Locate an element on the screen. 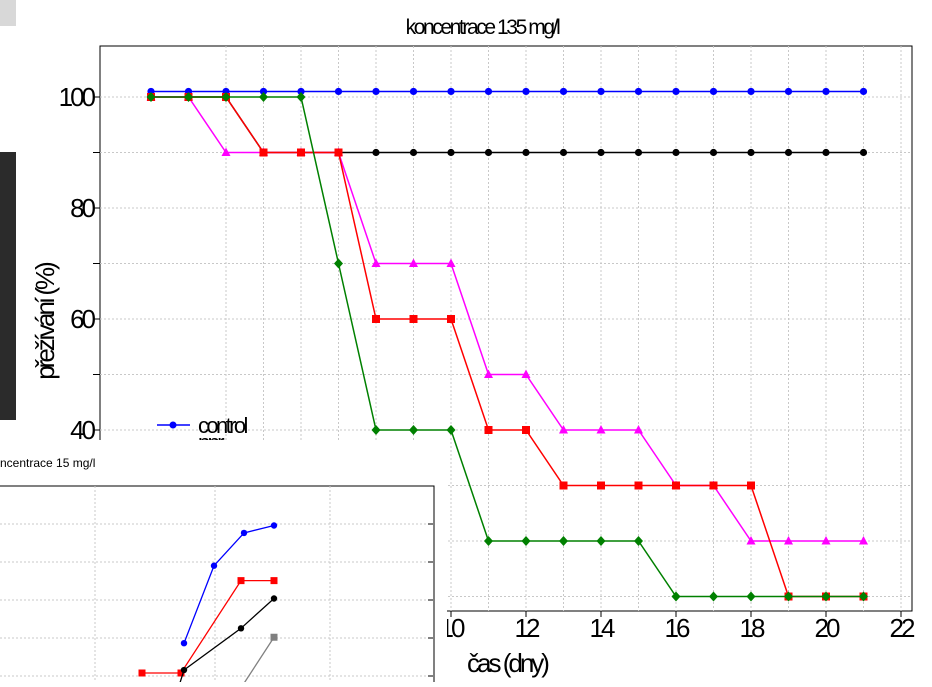 This screenshot has height=687, width=932. x-axis-label: čas (dny) is located at coordinates (508, 663).